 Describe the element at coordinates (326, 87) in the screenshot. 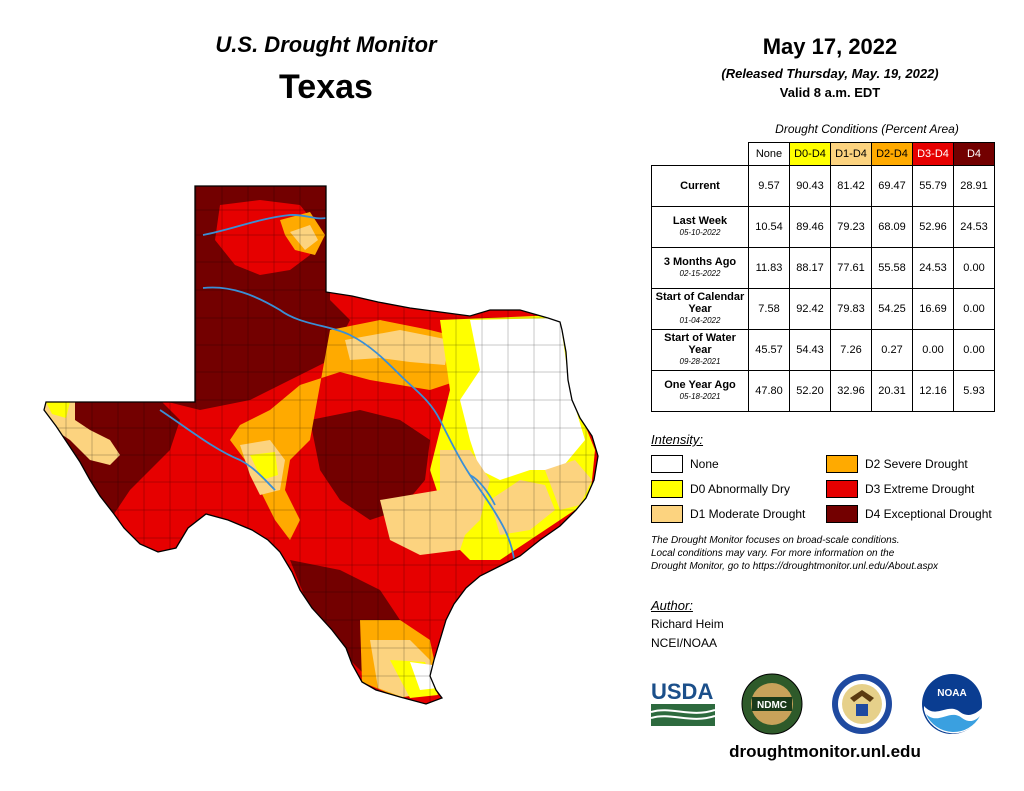

I see `state-title: Texas` at that location.